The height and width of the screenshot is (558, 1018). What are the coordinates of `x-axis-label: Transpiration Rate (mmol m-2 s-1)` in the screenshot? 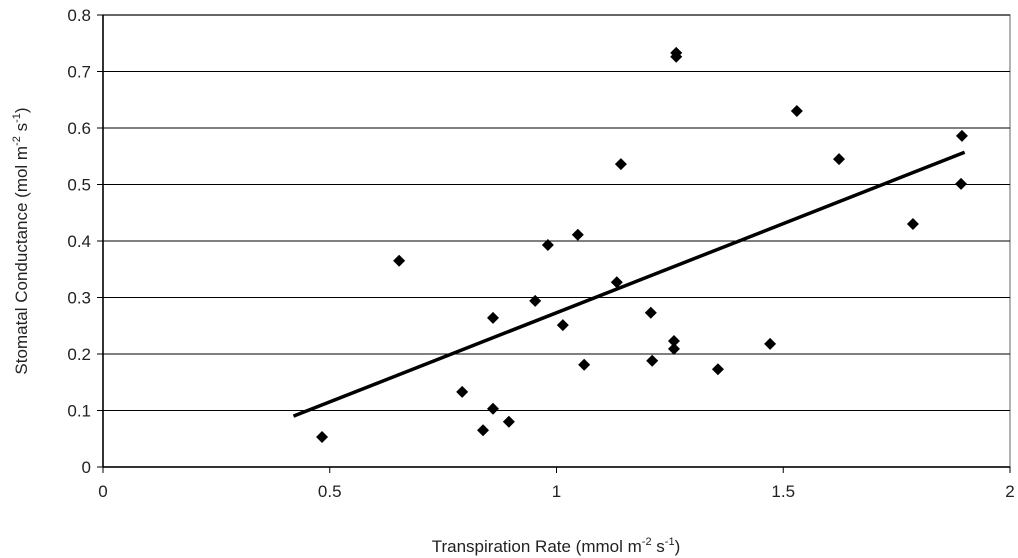 It's located at (556, 546).